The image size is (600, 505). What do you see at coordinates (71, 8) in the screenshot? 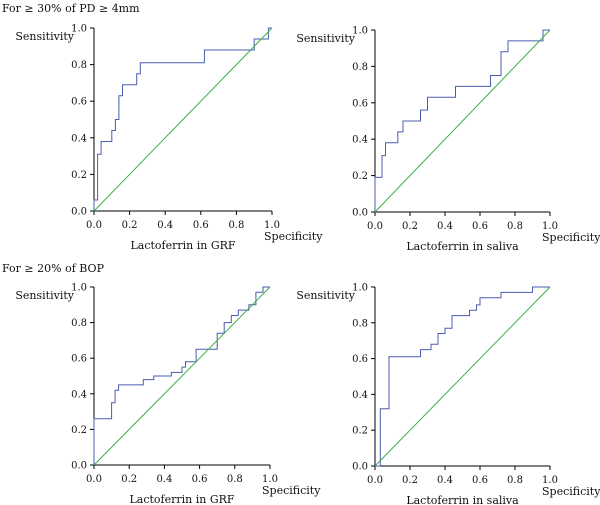
I see `section-title-pd: For ≥ 30% of PD ≥ 4mm` at bounding box center [71, 8].